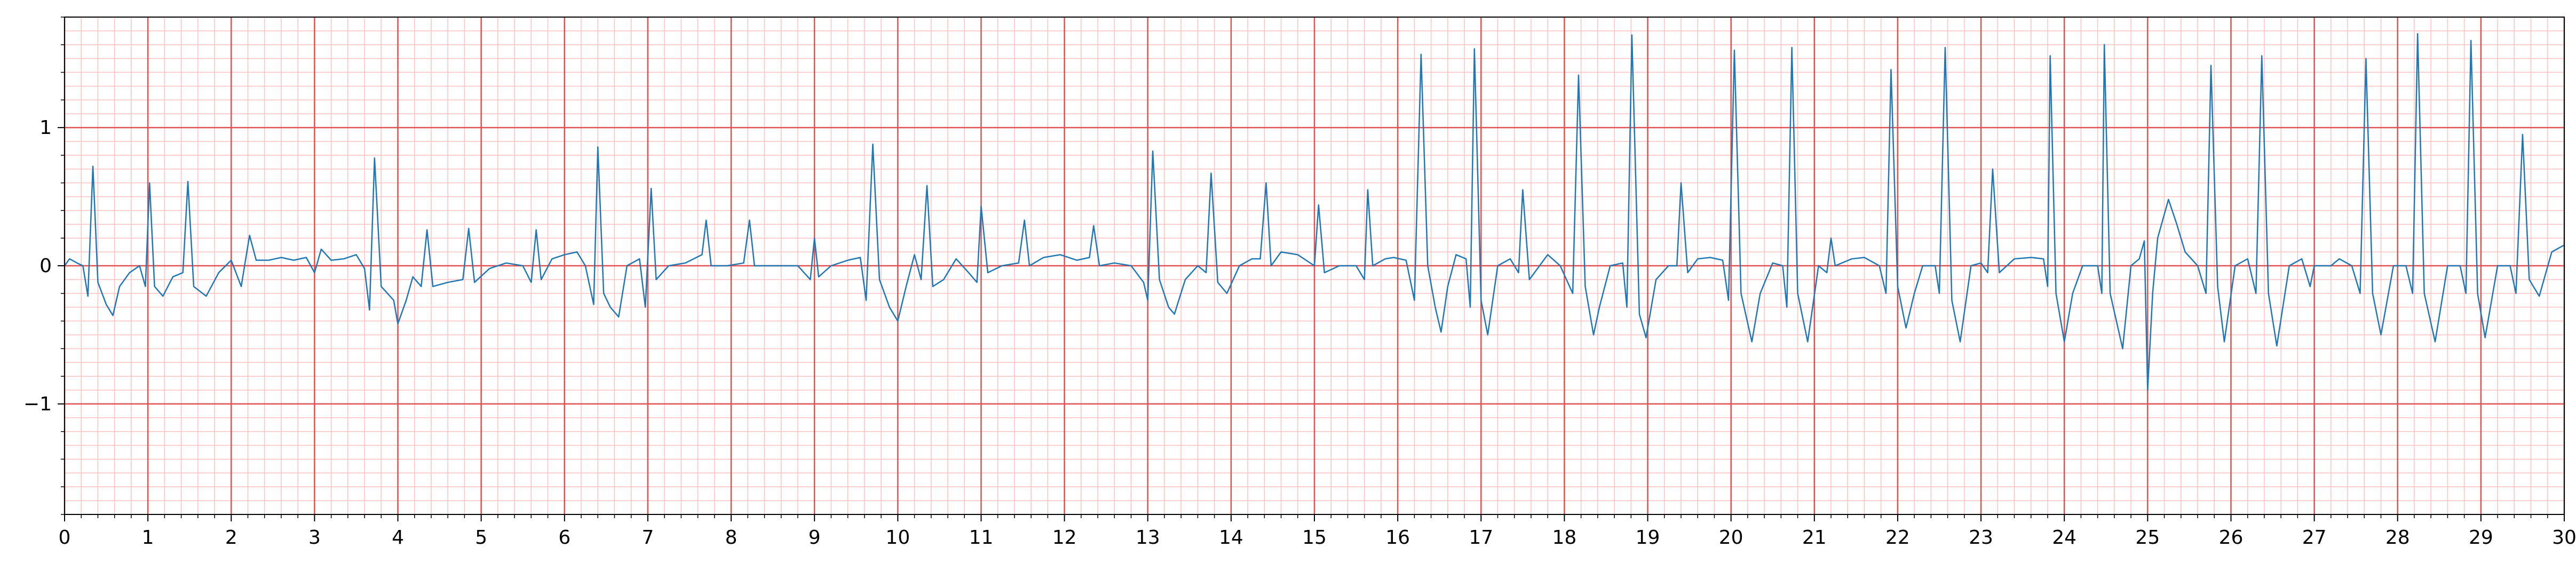  I want to click on x-tick-label: 23, so click(1981, 538).